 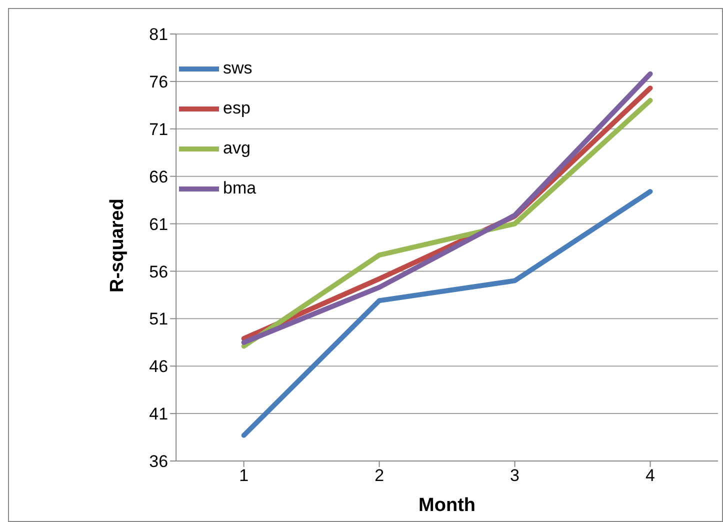 I want to click on legend-label: sws, so click(x=237, y=68).